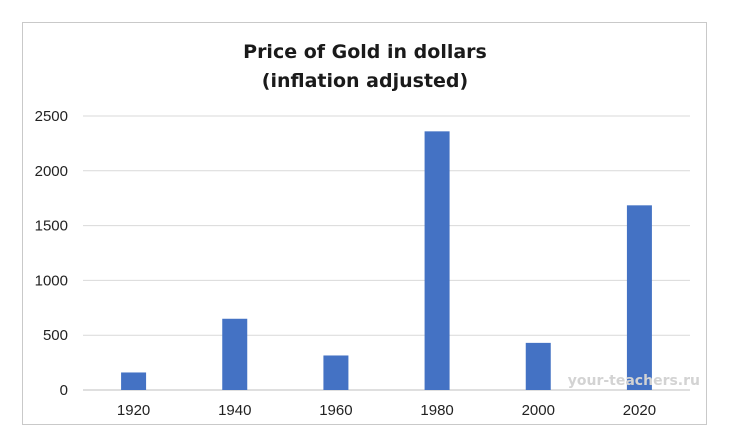  Describe the element at coordinates (365, 81) in the screenshot. I see `chart-title-line-2: (inflation adjusted)` at that location.